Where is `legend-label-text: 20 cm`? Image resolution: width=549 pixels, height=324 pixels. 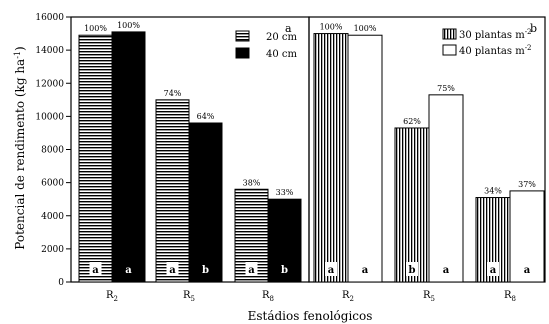 legend-label-text: 20 cm is located at coordinates (282, 37).